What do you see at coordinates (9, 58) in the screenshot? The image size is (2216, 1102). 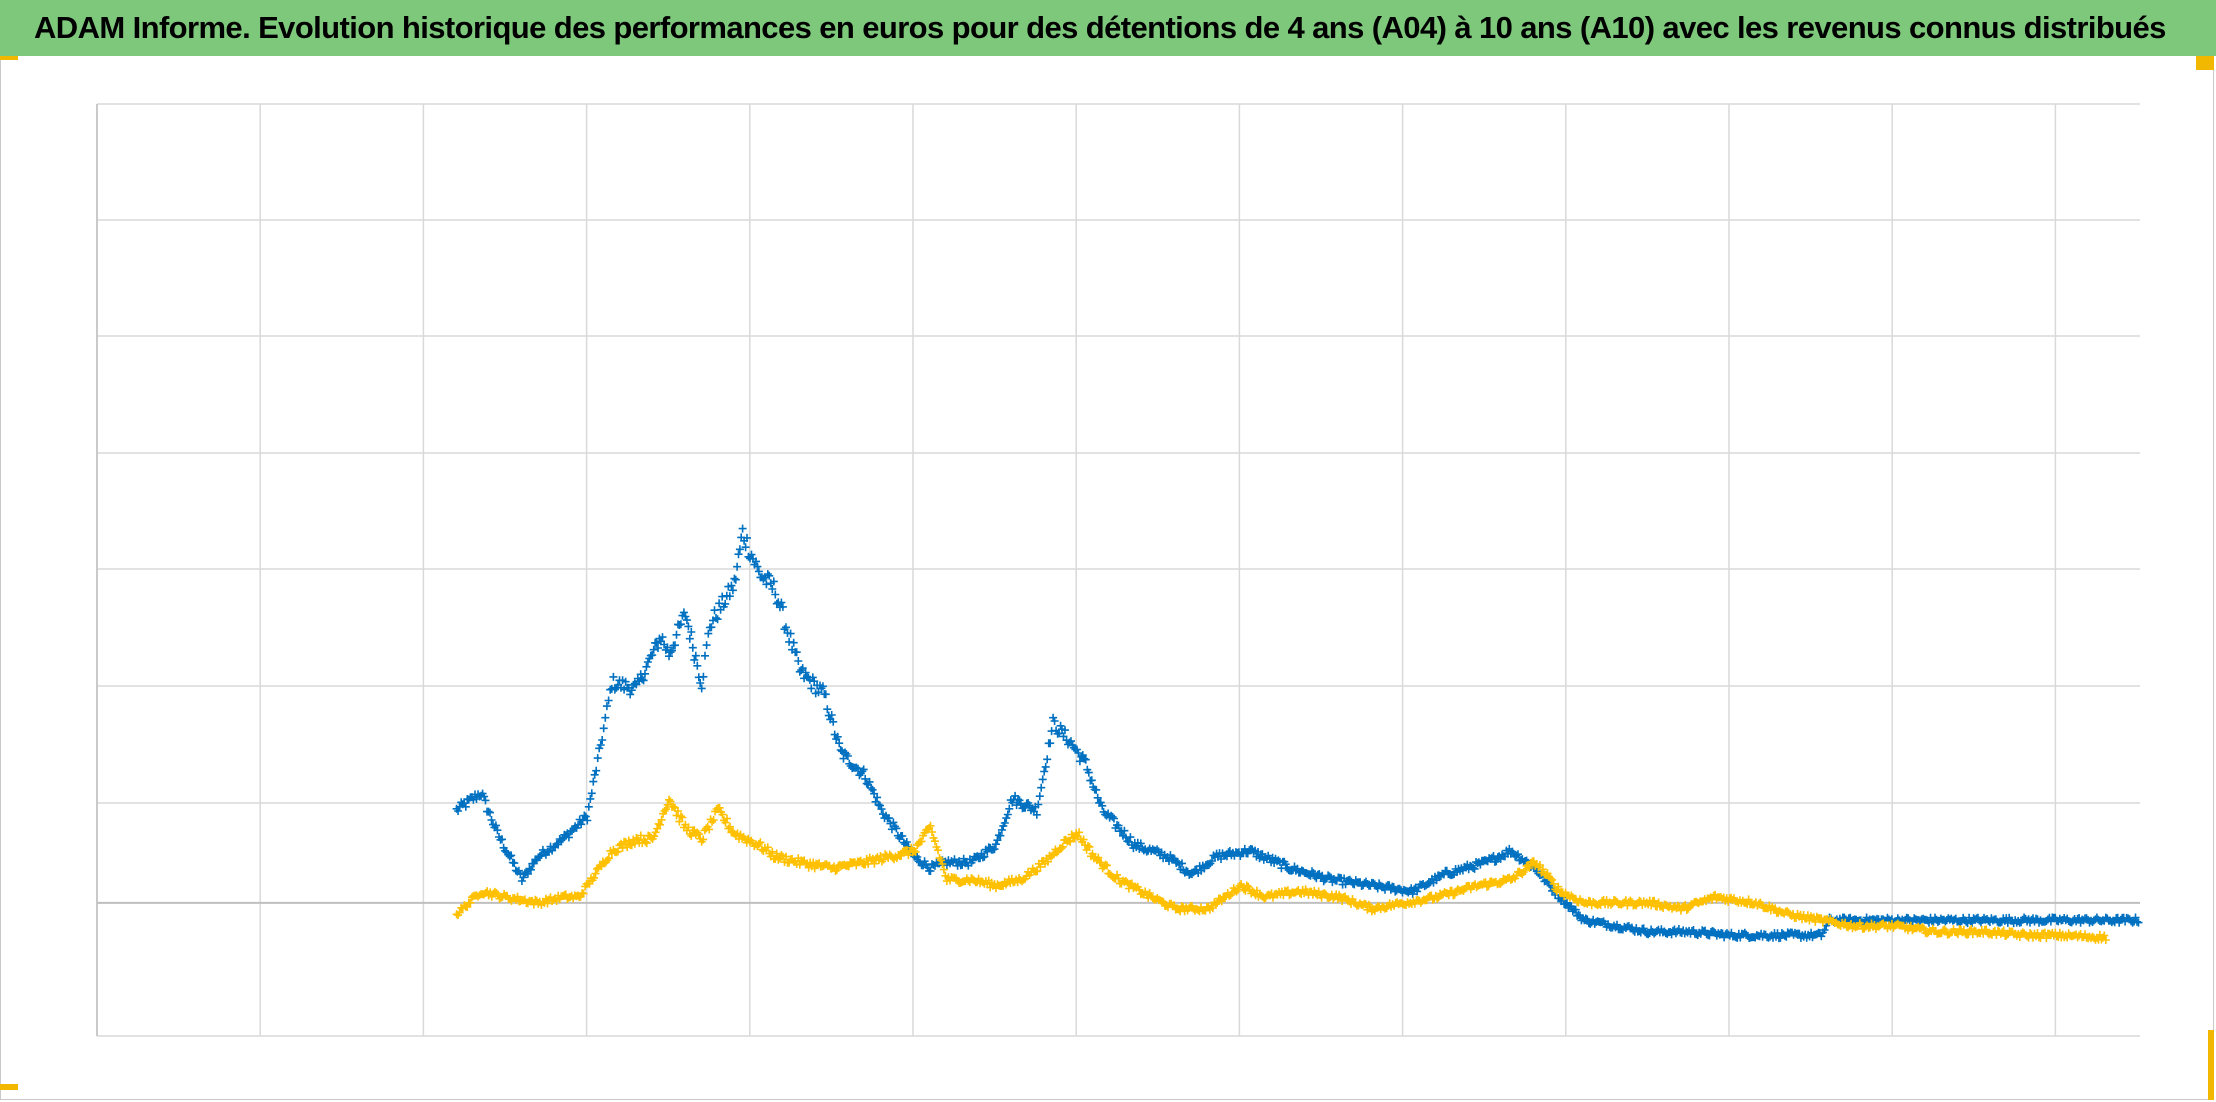 I see `corner-accent-top-left` at bounding box center [9, 58].